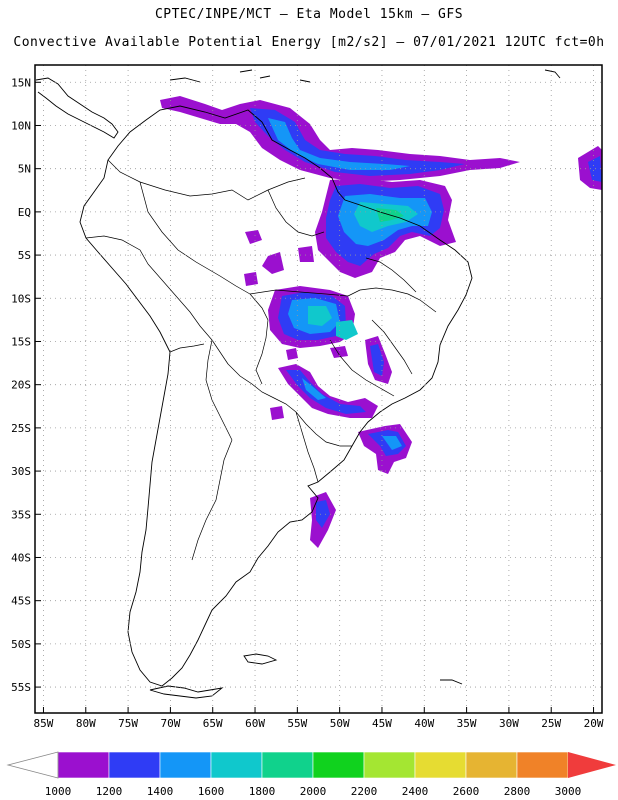  Describe the element at coordinates (357, 142) in the screenshot. I see `cape-area-caribbean-blue` at that location.